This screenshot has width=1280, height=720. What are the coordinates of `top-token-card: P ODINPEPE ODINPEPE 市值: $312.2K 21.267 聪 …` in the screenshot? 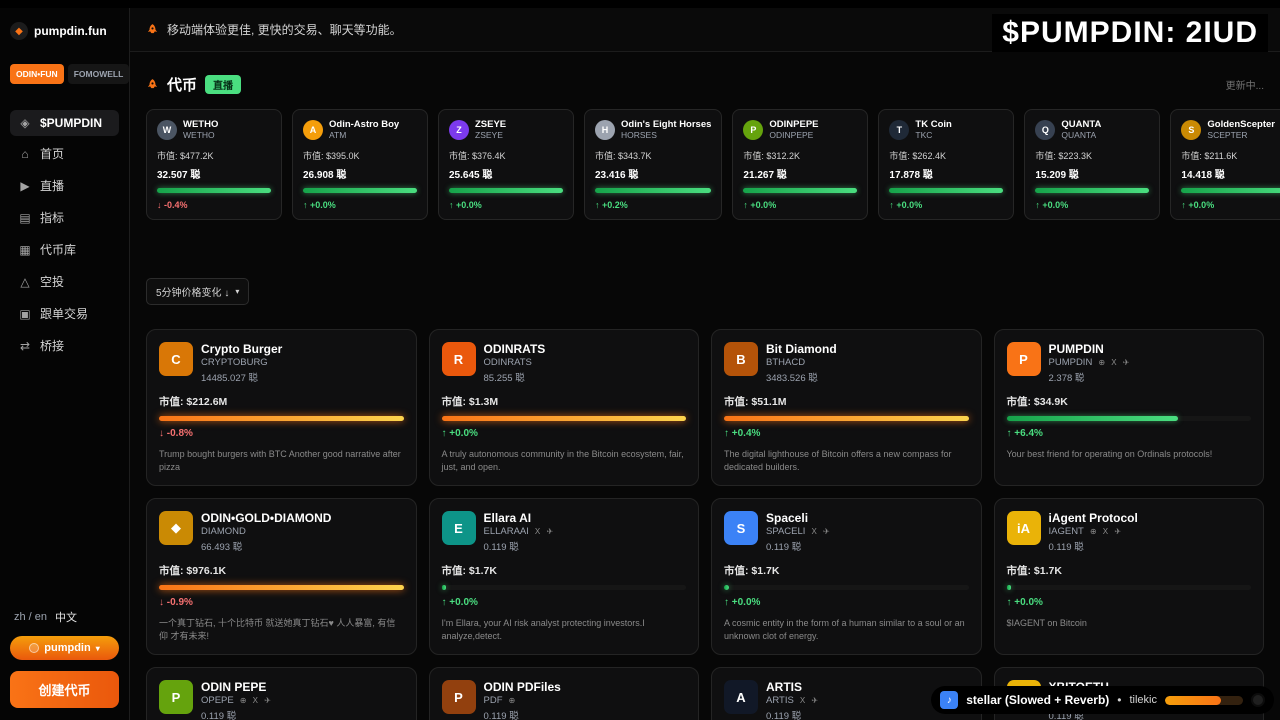 It's located at (800, 164).